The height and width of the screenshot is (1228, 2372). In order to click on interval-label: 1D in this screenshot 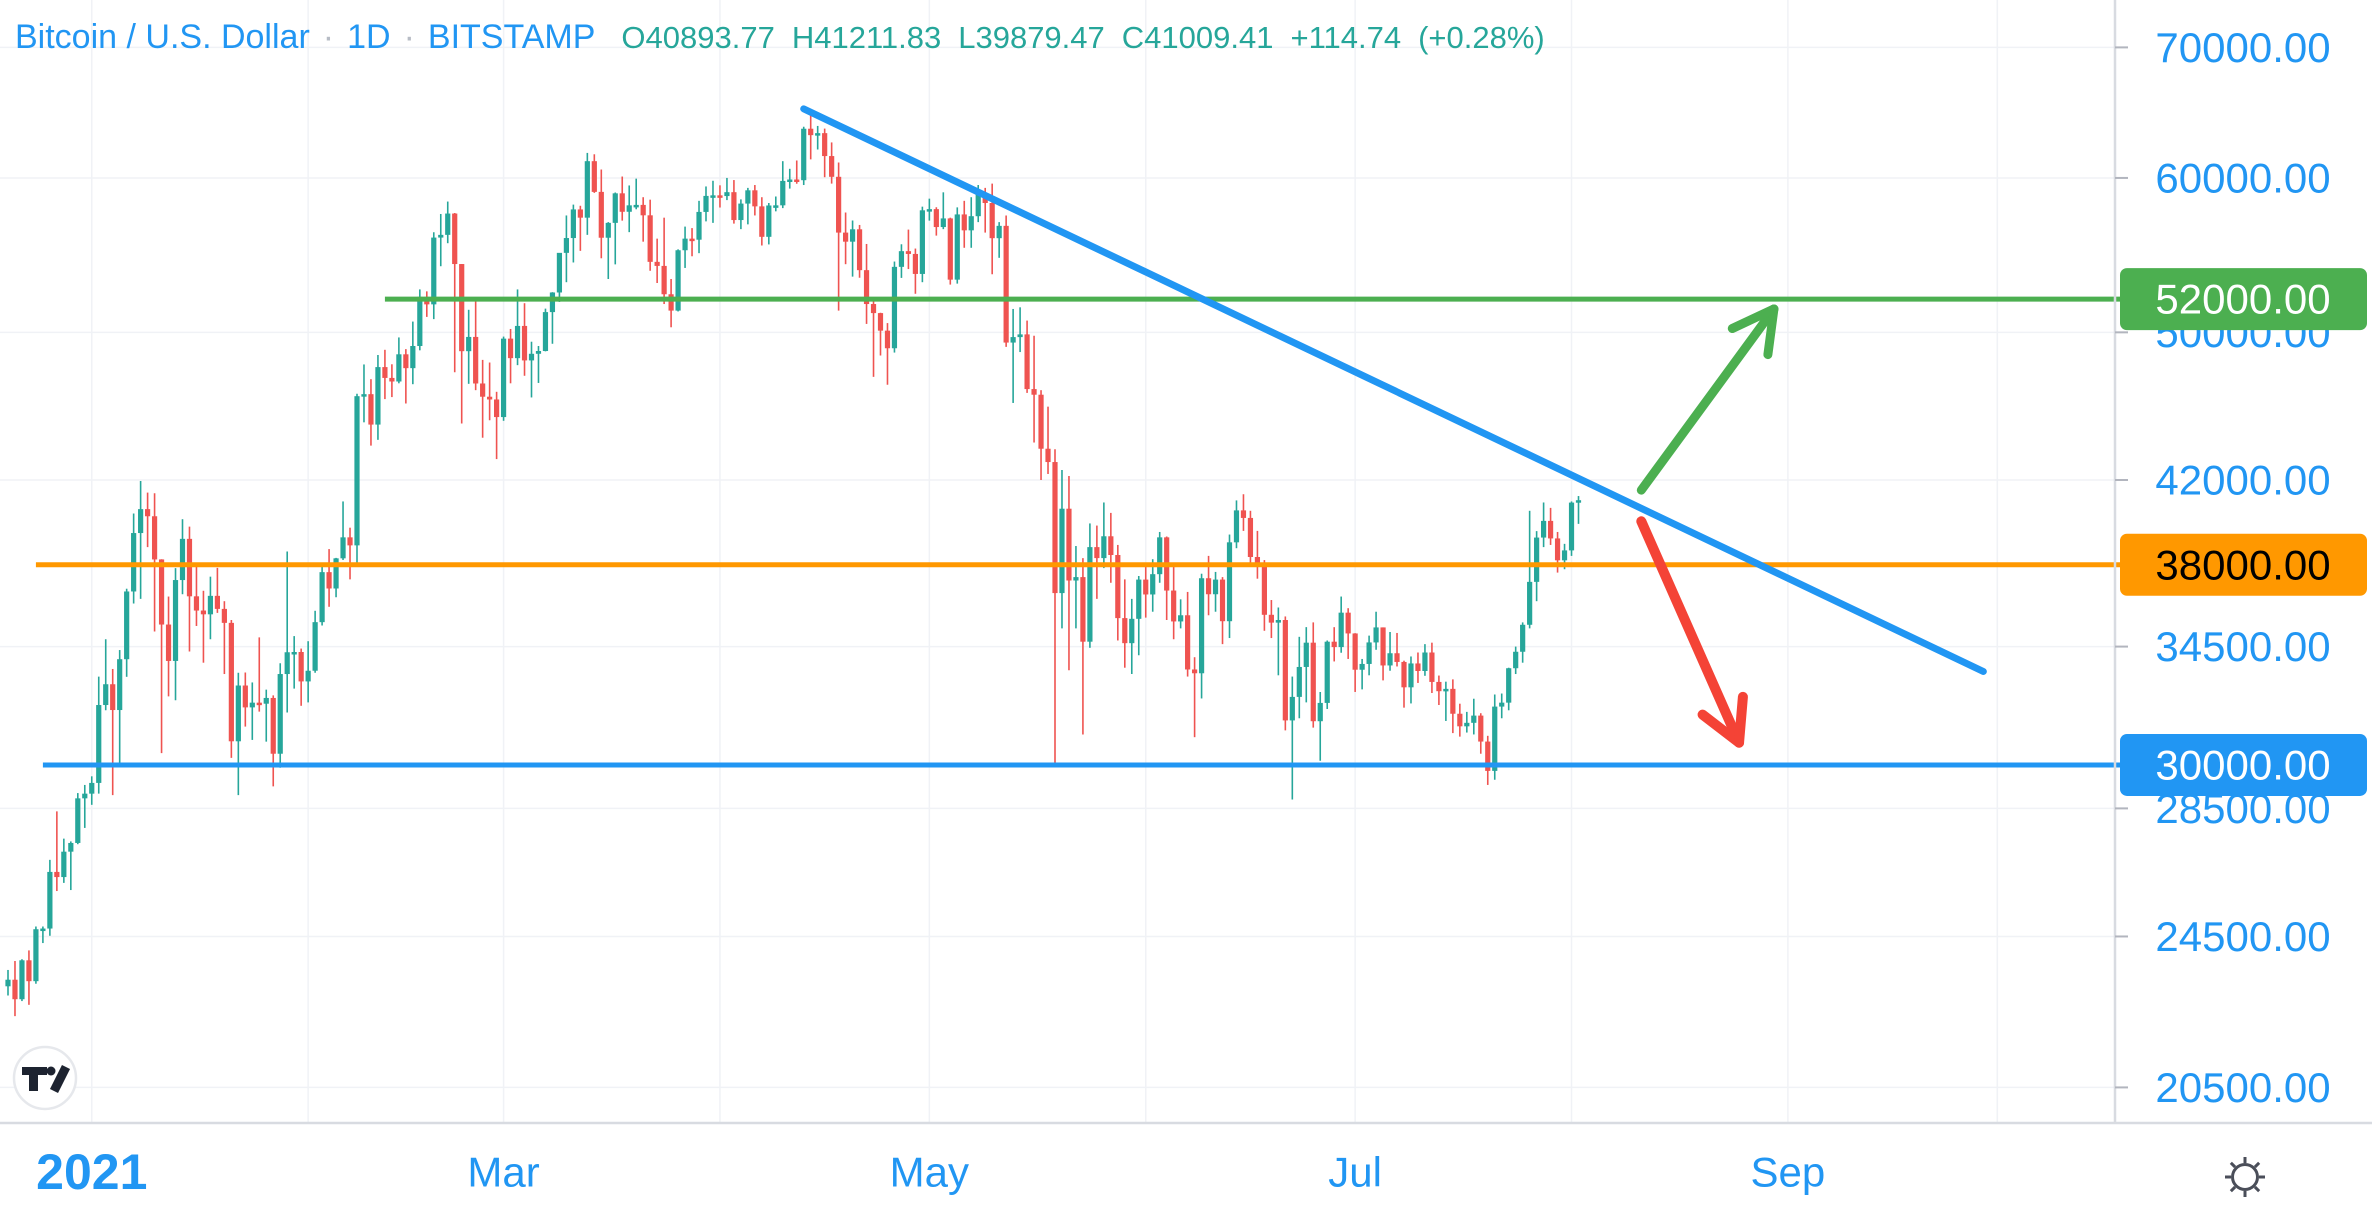, I will do `click(369, 37)`.